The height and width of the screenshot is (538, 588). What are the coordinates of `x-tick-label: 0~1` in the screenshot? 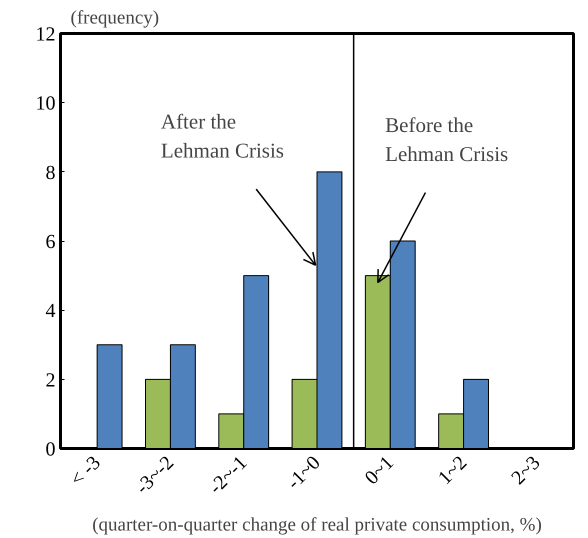 It's located at (379, 471).